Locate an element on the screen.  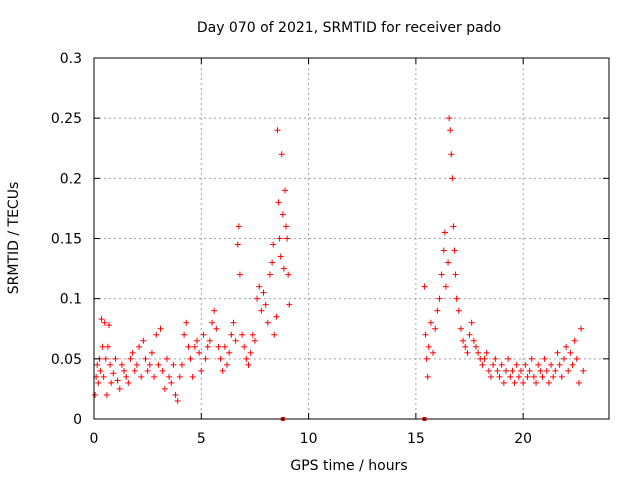
y-tick-label: 0.1 is located at coordinates (71, 300).